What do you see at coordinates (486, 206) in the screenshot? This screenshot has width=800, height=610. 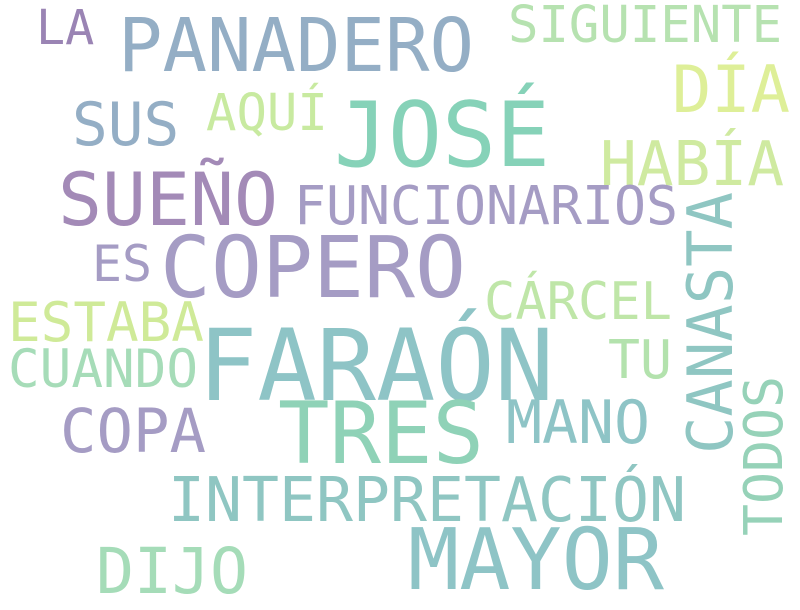 I see `word-funcionarios: FUNCIONARIOS` at bounding box center [486, 206].